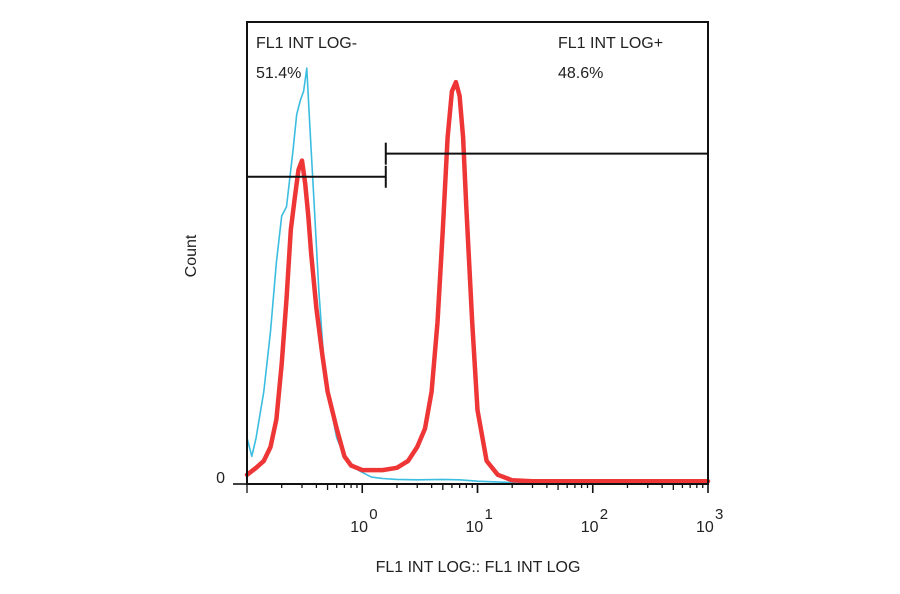 The width and height of the screenshot is (900, 594). Describe the element at coordinates (220, 478) in the screenshot. I see `y-tick-label: 0` at that location.